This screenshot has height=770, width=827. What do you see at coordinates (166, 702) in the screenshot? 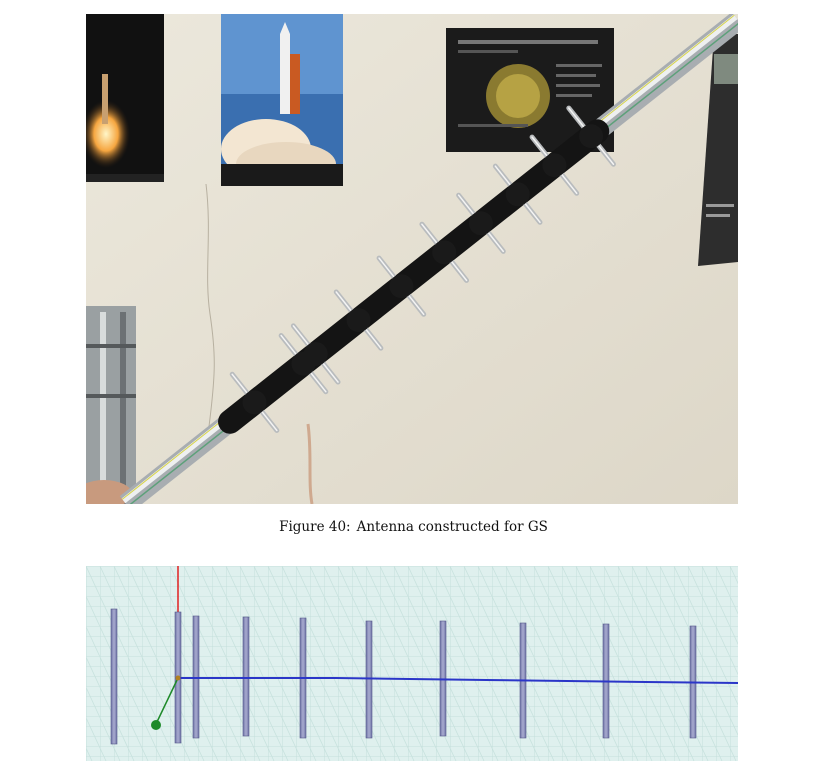
I see `feed-point` at bounding box center [166, 702].